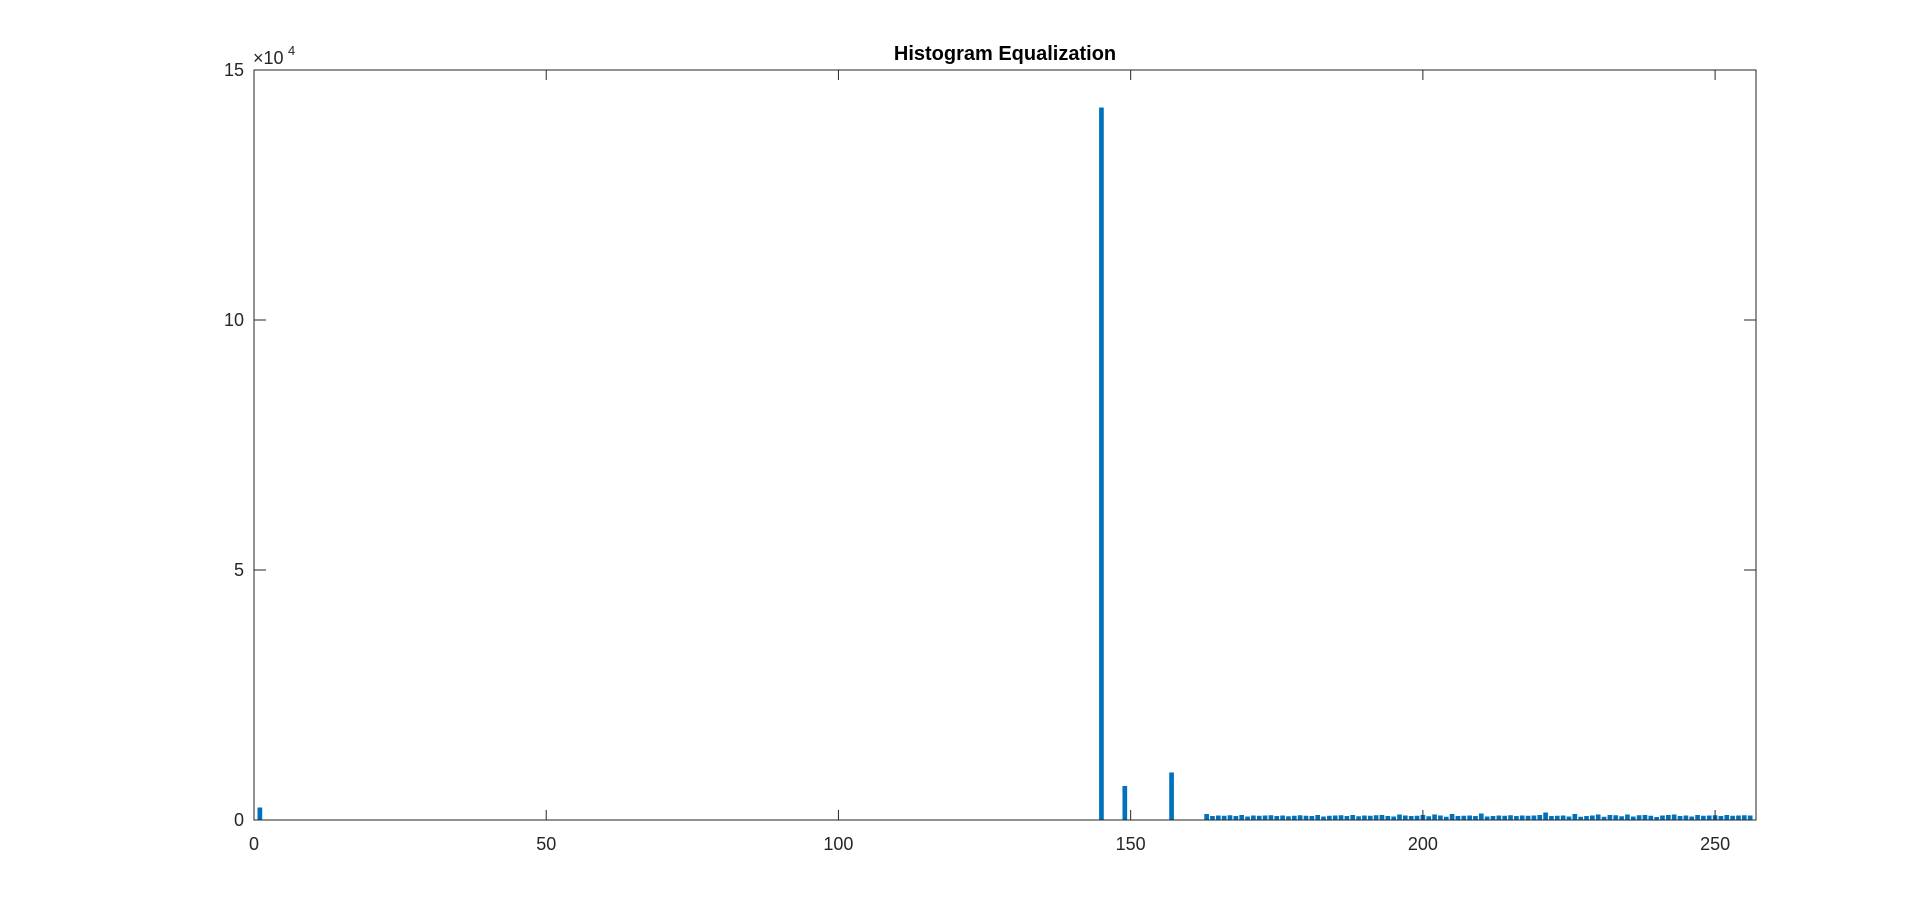 The width and height of the screenshot is (1920, 911). I want to click on chart-title: Histogram Equalization, so click(1005, 54).